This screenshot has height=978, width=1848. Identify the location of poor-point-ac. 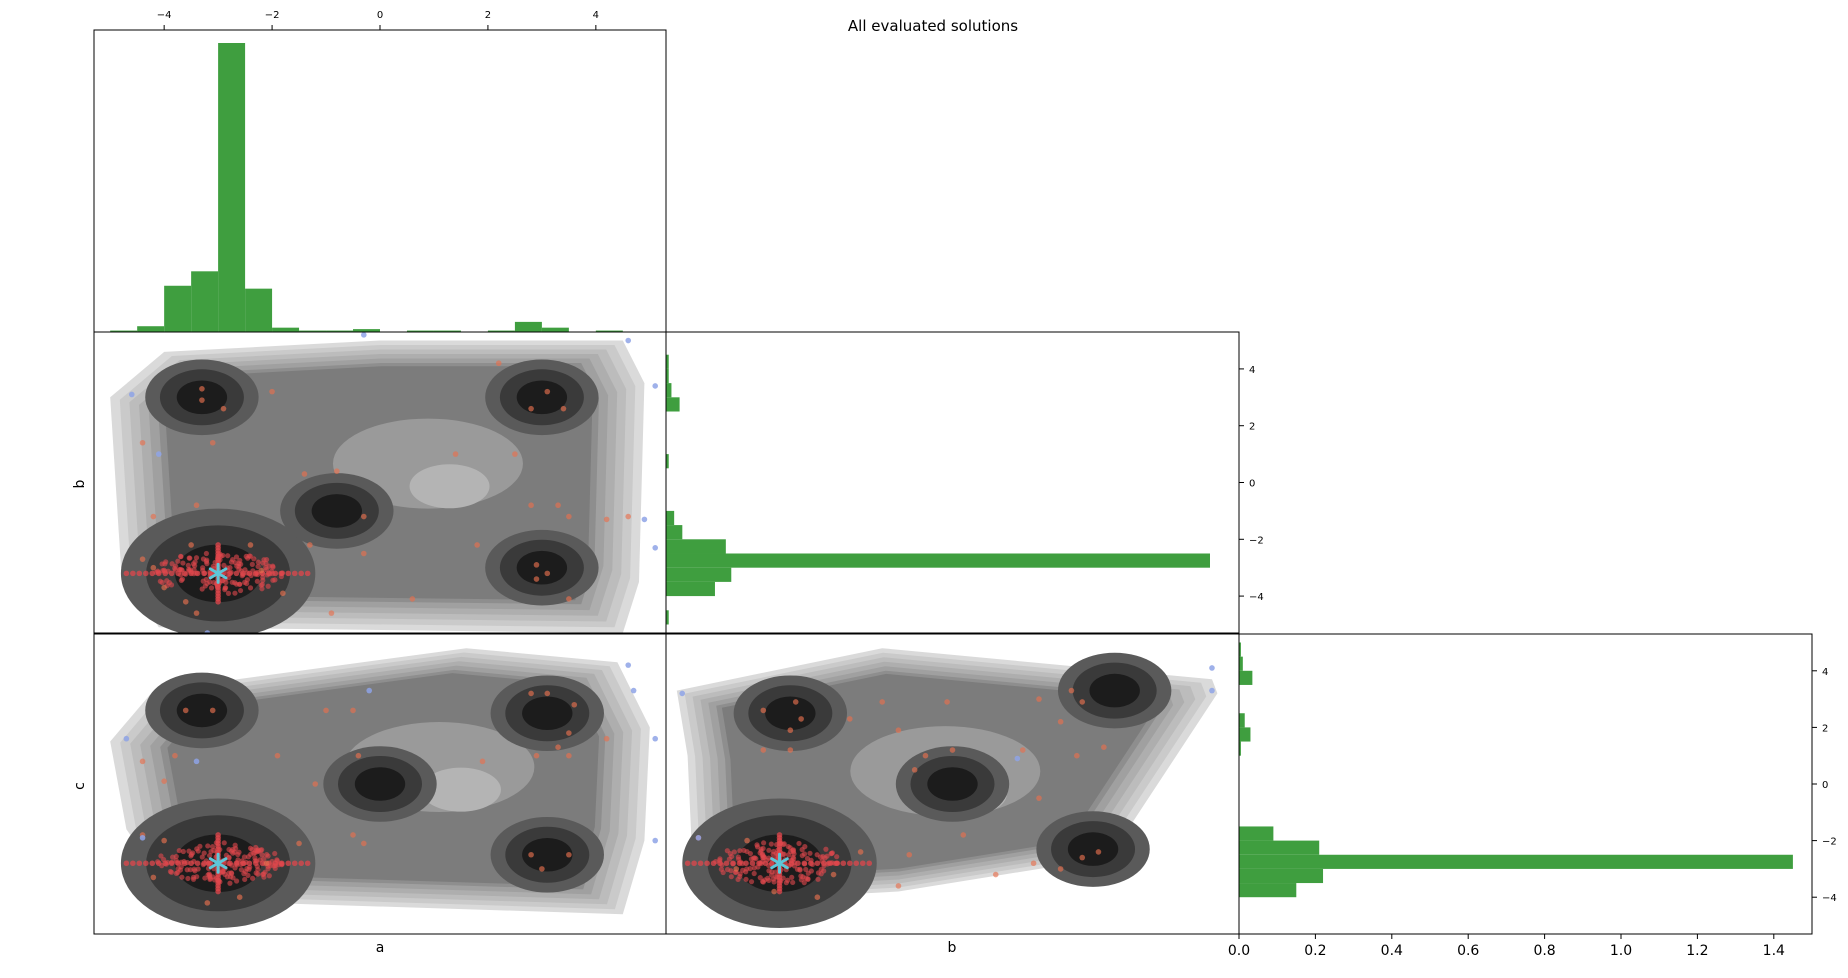
(369, 690).